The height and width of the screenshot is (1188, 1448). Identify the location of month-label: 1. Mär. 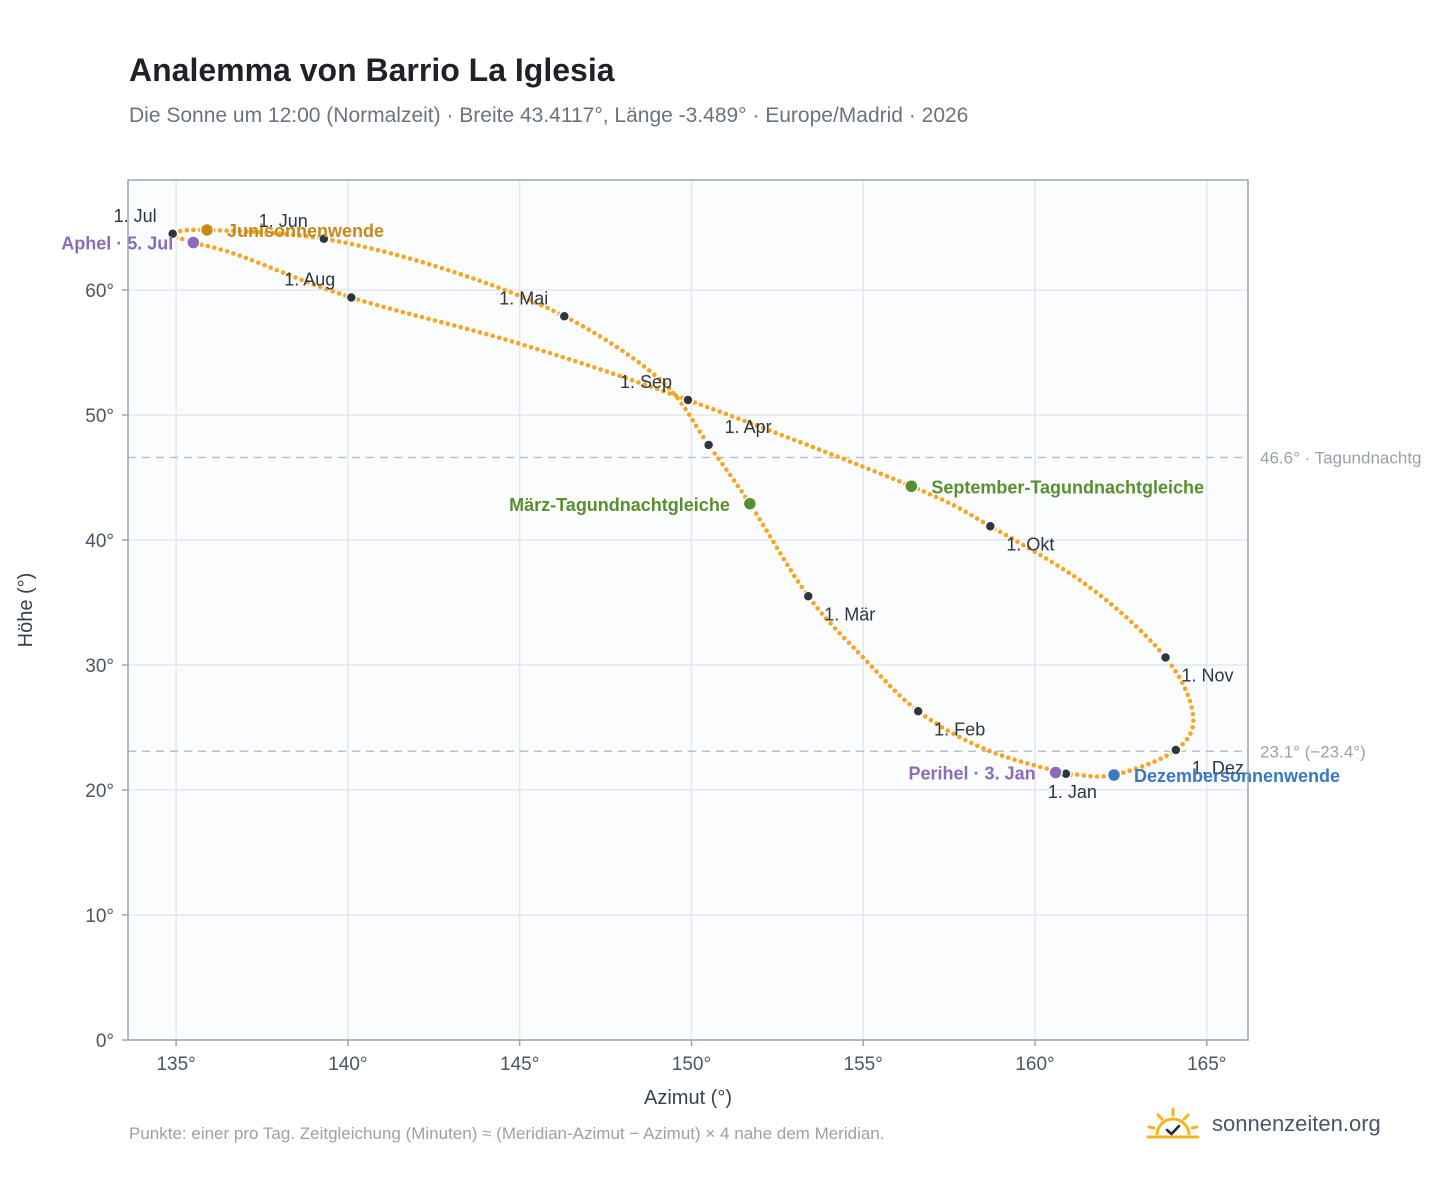
(849, 614).